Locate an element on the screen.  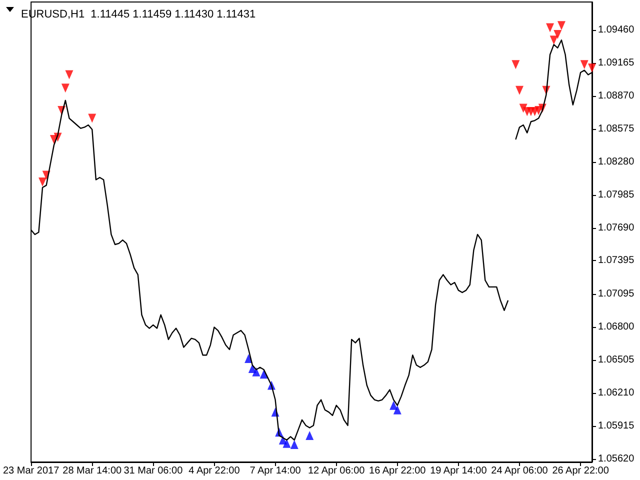
x-tick-label: 12 Apr 06:00 is located at coordinates (337, 471).